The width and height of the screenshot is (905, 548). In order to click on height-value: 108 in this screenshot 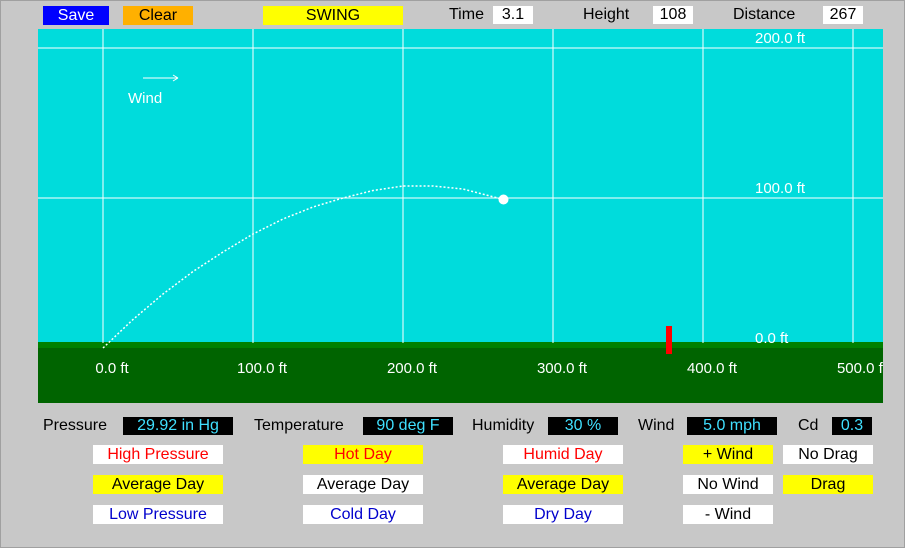, I will do `click(673, 15)`.